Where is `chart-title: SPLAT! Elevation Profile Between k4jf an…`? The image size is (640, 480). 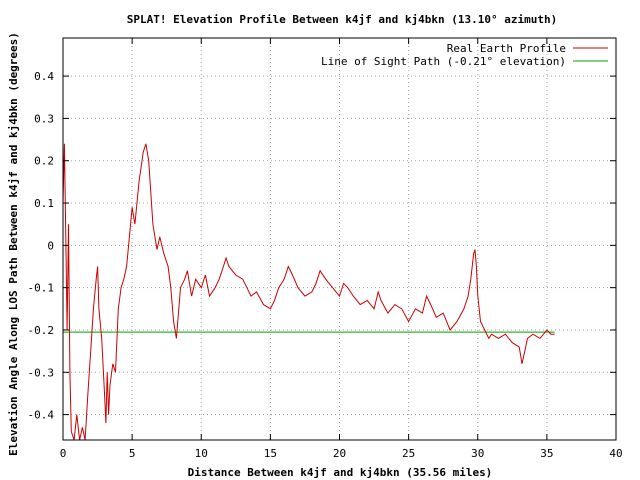 chart-title: SPLAT! Elevation Profile Between k4jf an… is located at coordinates (342, 19).